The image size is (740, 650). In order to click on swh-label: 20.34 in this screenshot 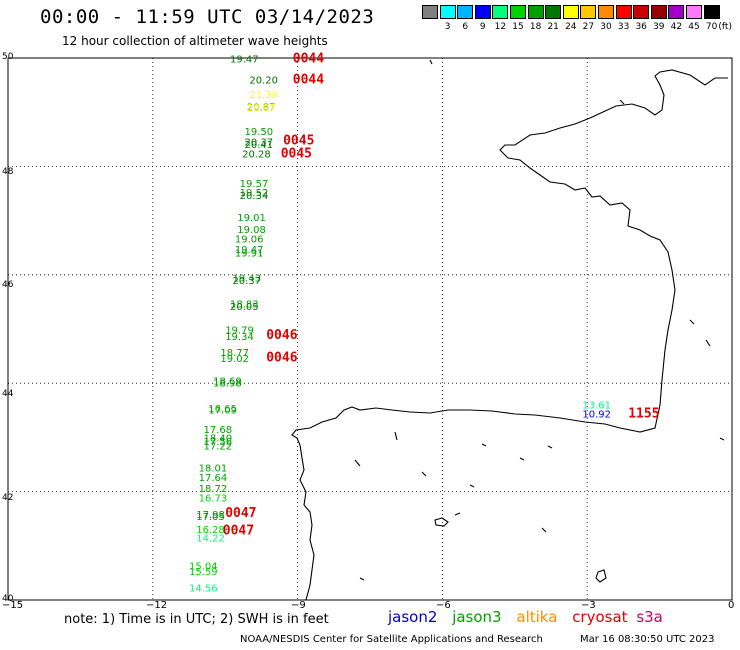, I will do `click(254, 196)`.